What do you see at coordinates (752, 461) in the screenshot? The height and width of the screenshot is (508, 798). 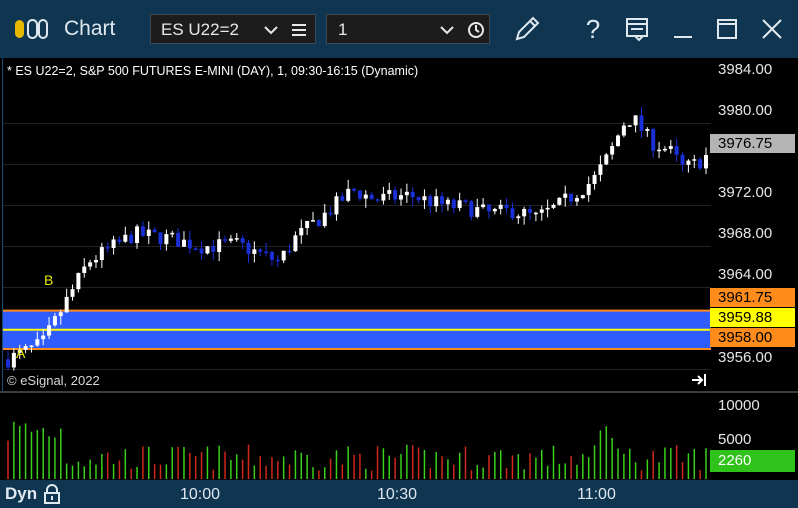 I see `volume-last-tag: 2260` at bounding box center [752, 461].